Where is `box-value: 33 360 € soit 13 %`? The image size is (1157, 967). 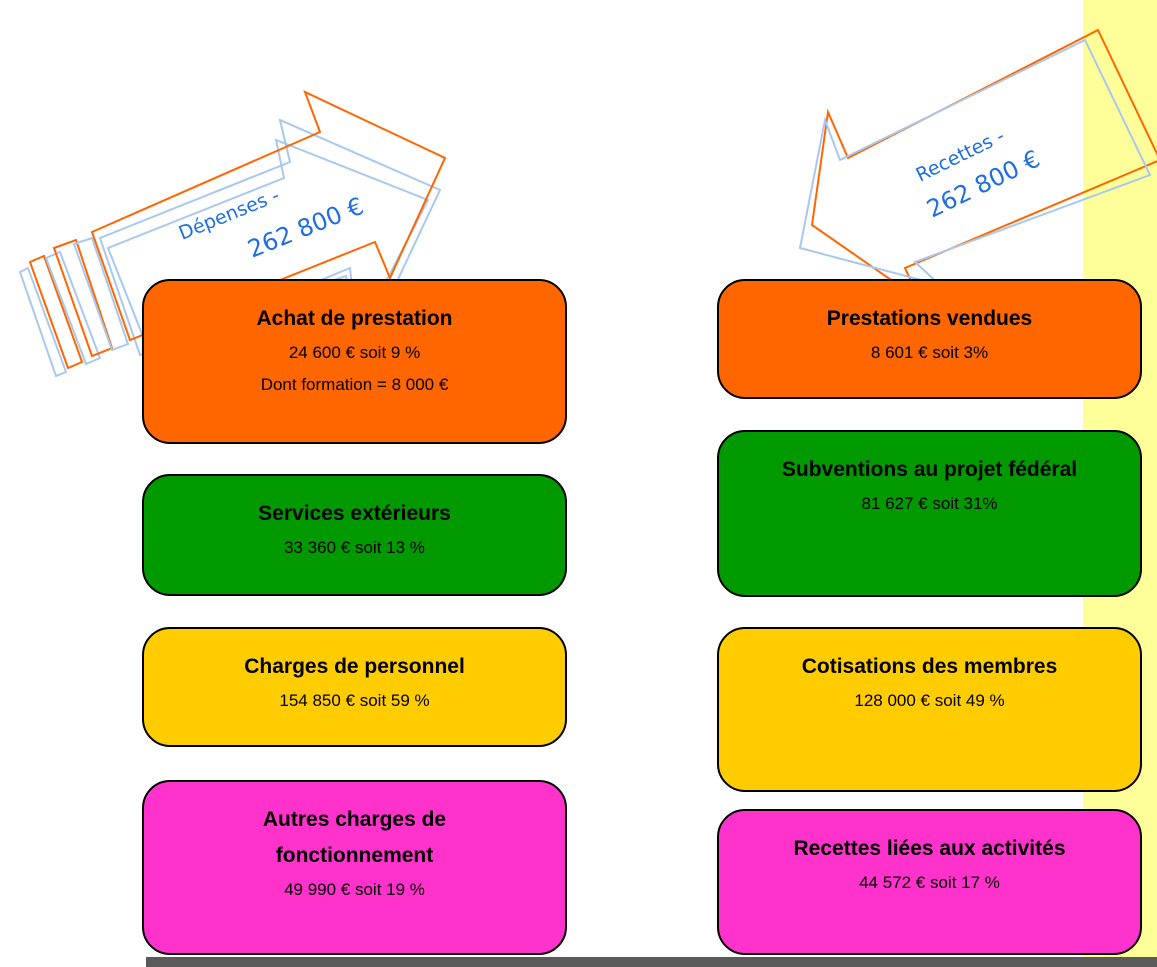 box-value: 33 360 € soit 13 % is located at coordinates (354, 547).